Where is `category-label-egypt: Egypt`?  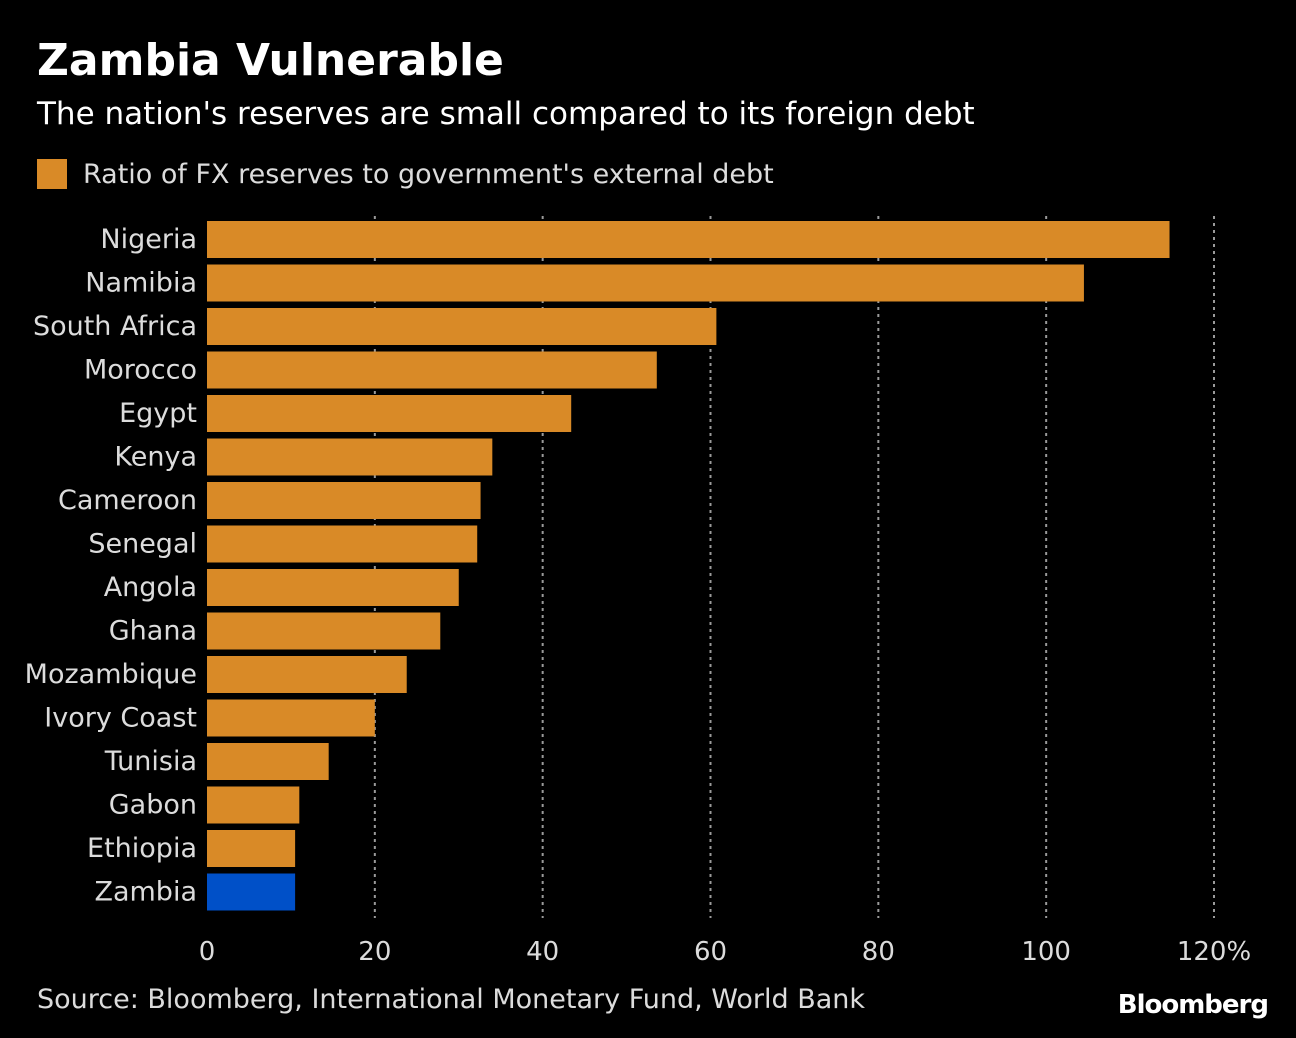
category-label-egypt: Egypt is located at coordinates (158, 413).